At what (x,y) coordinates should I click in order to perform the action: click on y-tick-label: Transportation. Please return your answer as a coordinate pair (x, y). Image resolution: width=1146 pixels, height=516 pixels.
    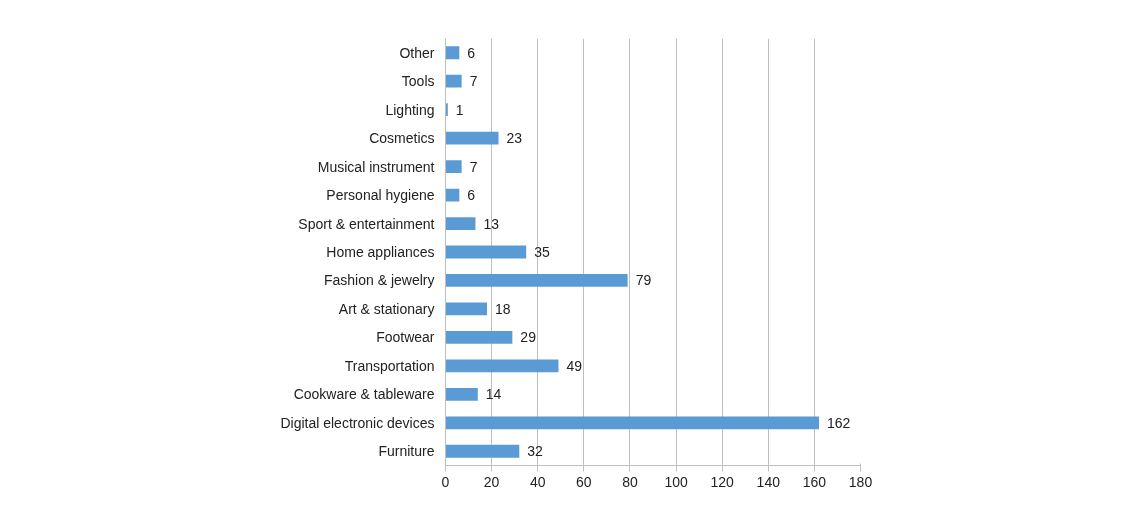
    Looking at the image, I should click on (389, 365).